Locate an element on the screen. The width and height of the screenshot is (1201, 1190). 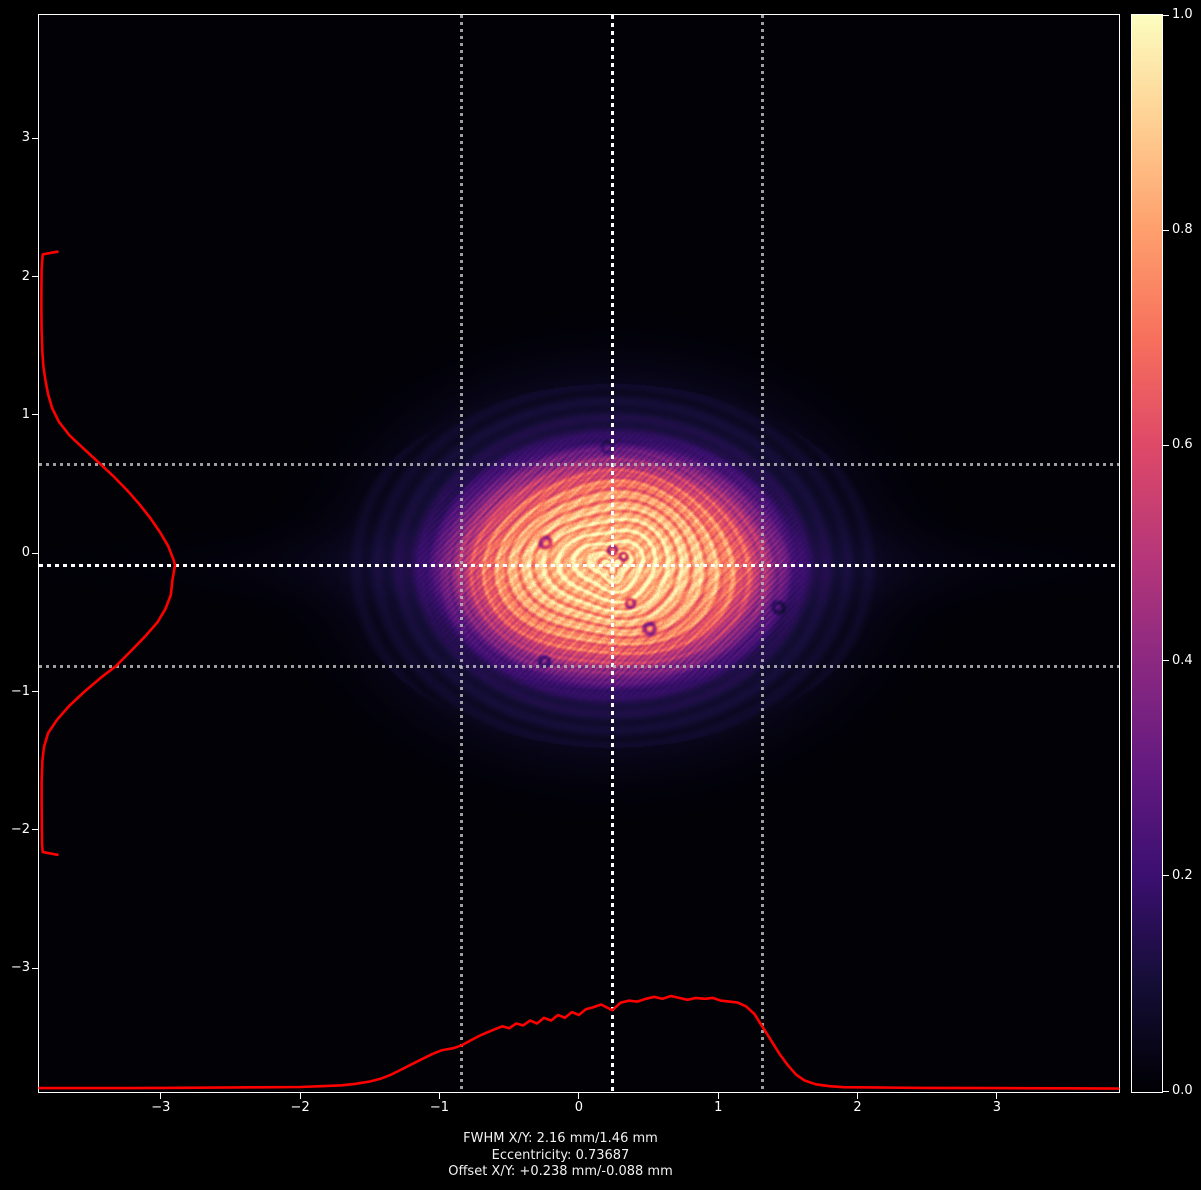
x-tick-label: 3 is located at coordinates (997, 1107).